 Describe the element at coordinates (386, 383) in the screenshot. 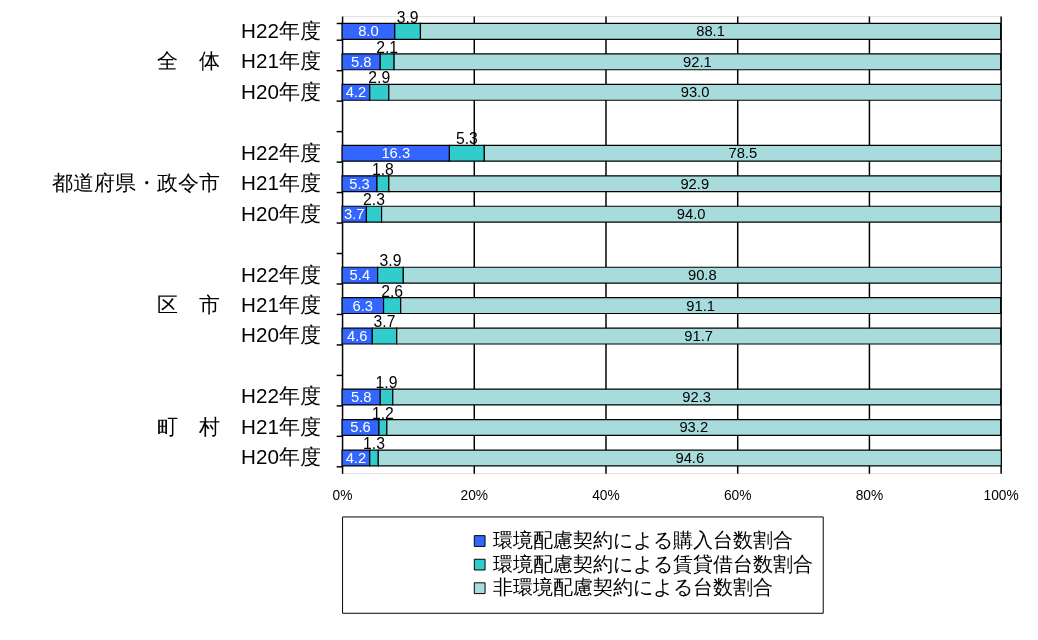

I see `data-label: 1.9` at that location.